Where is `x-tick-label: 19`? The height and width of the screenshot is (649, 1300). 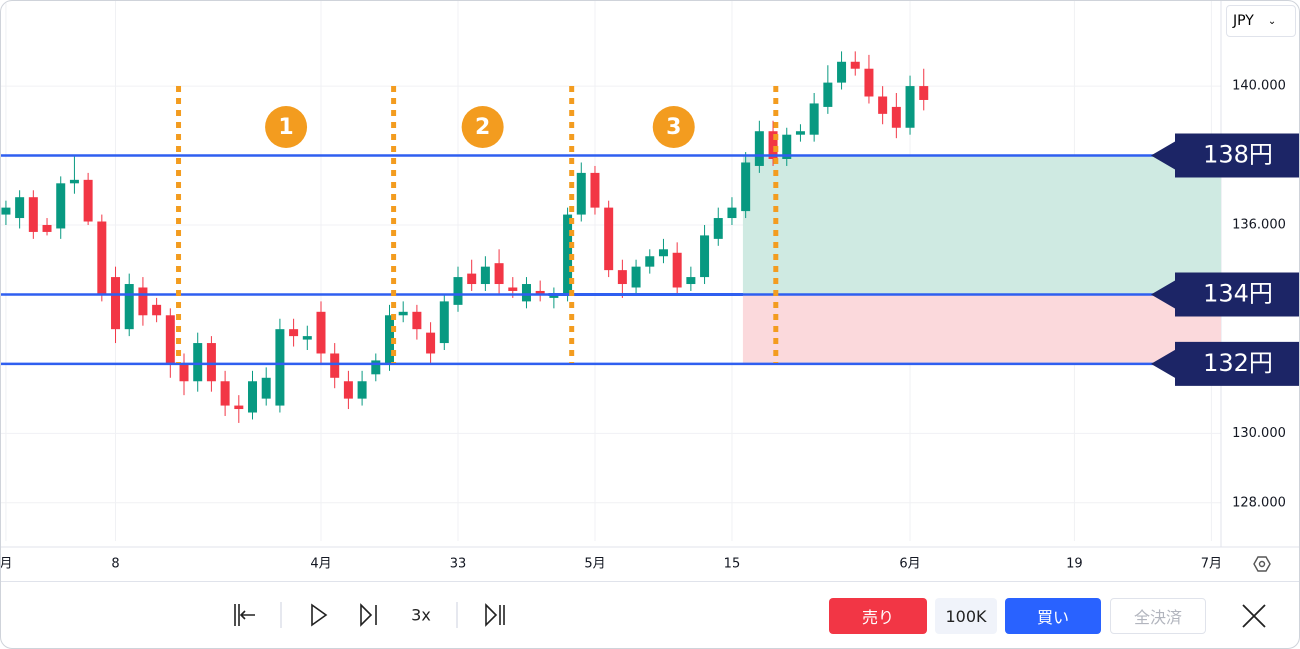
x-tick-label: 19 is located at coordinates (1074, 564).